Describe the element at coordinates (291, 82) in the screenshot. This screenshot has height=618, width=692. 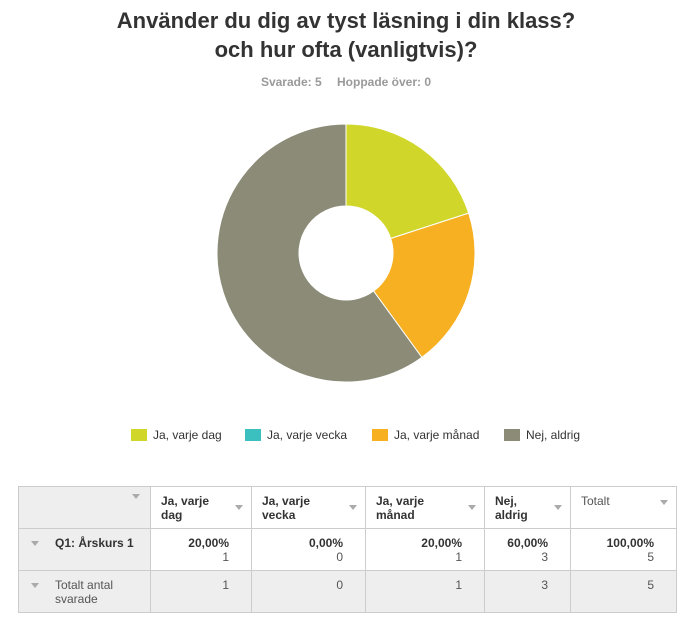
I see `answered-count: Svarade: 5` at that location.